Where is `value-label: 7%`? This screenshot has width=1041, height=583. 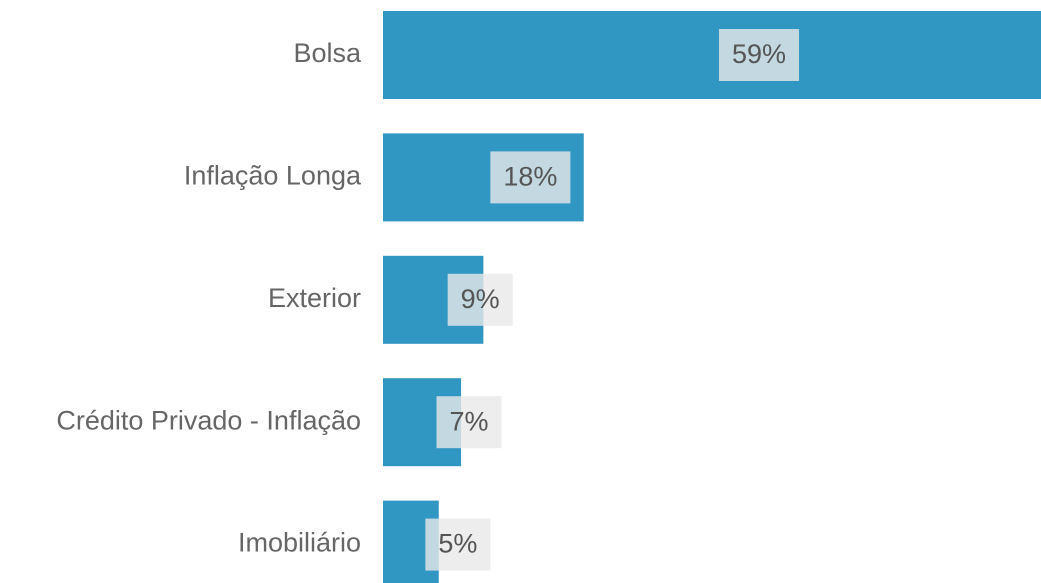 value-label: 7% is located at coordinates (469, 421).